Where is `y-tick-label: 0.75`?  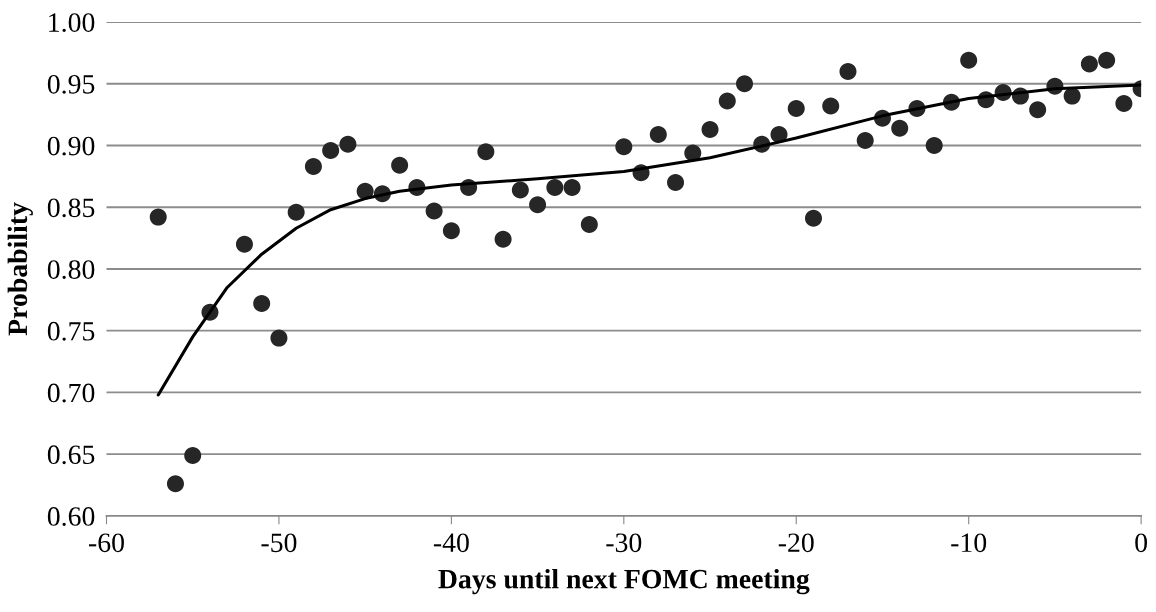
y-tick-label: 0.75 is located at coordinates (71, 331).